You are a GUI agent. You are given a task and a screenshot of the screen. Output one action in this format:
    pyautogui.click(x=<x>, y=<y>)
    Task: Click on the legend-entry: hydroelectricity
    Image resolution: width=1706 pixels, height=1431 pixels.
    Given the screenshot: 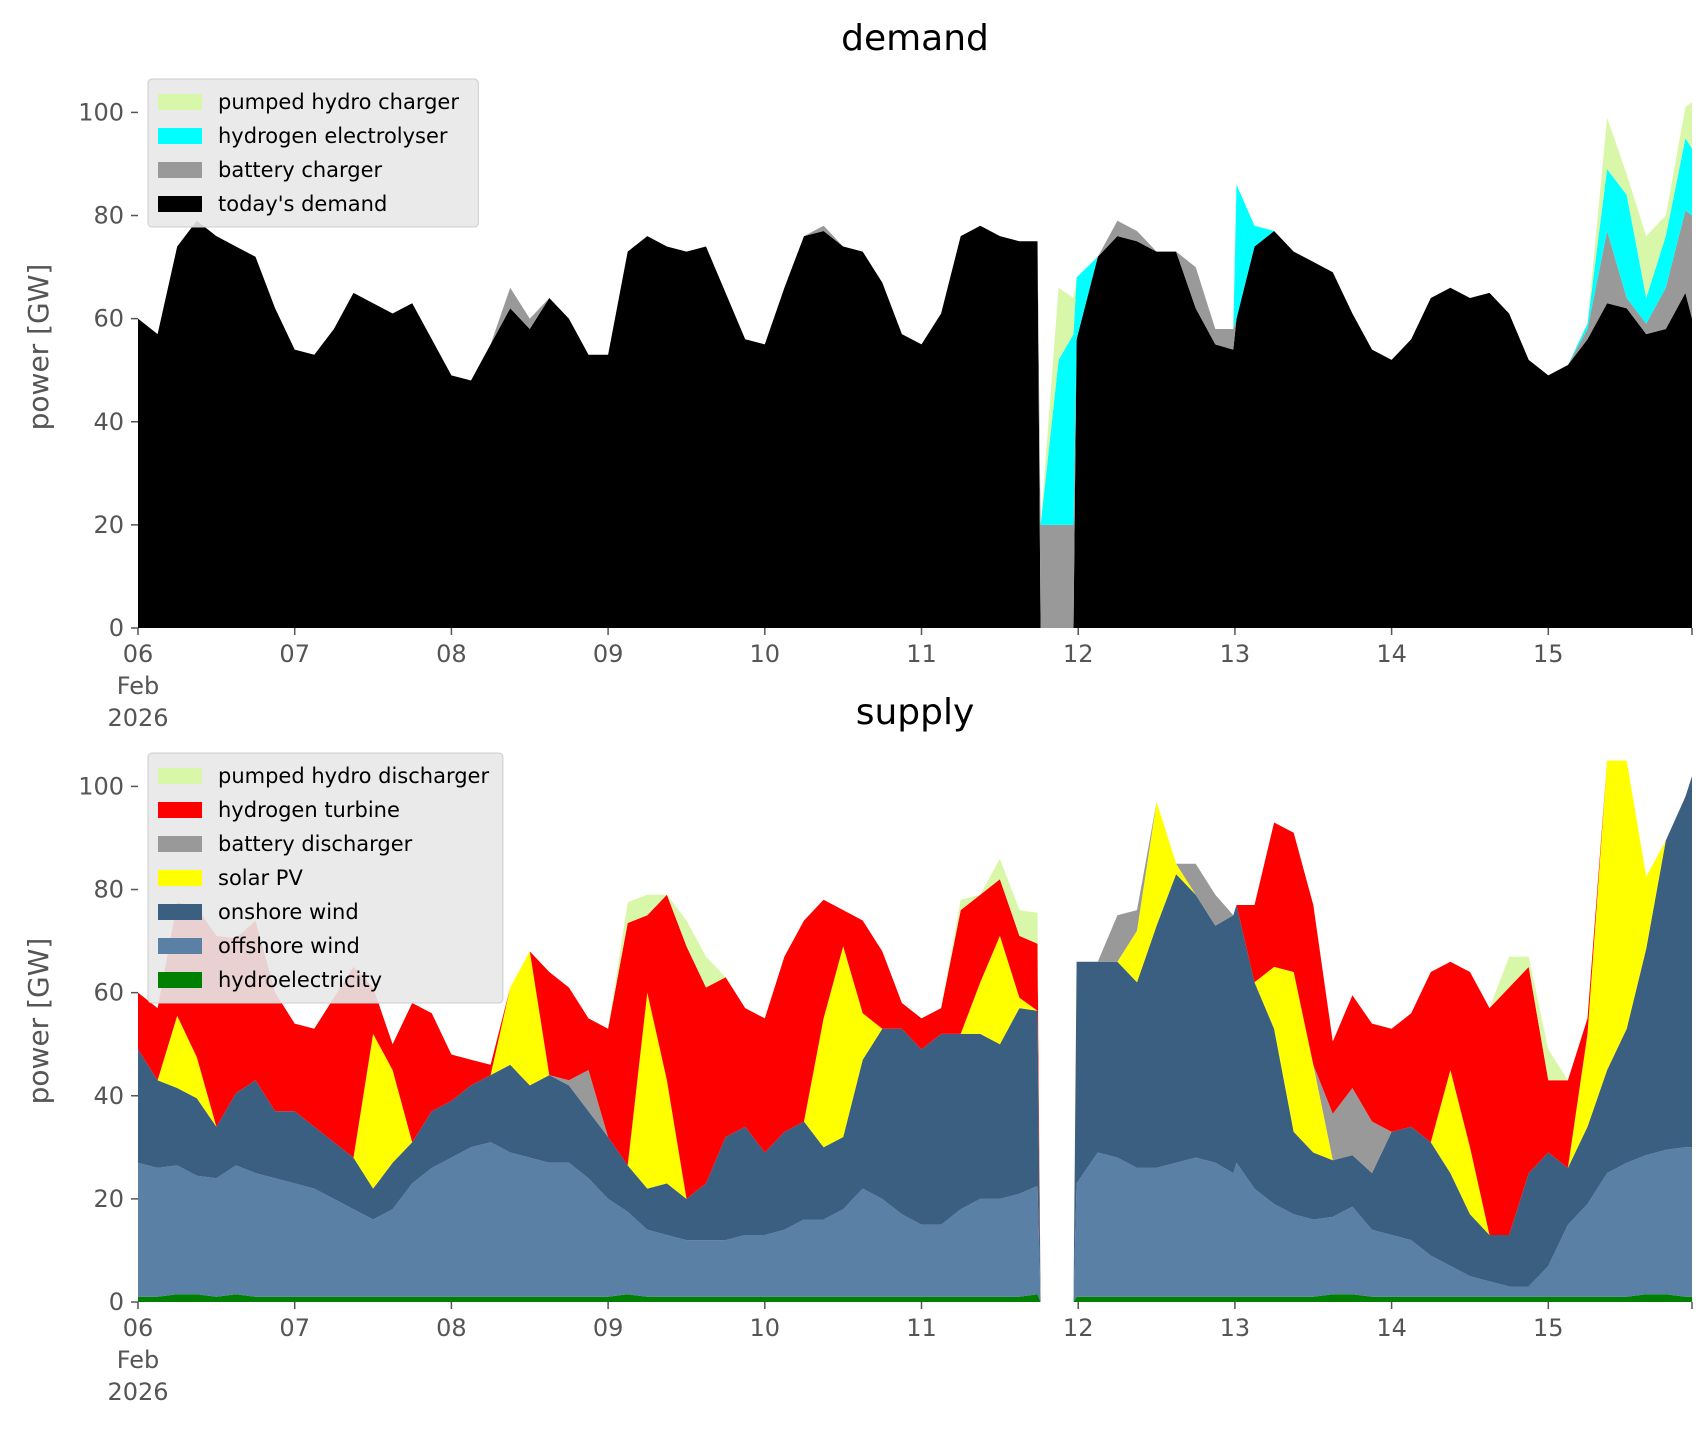 What is the action you would take?
    pyautogui.click(x=300, y=980)
    